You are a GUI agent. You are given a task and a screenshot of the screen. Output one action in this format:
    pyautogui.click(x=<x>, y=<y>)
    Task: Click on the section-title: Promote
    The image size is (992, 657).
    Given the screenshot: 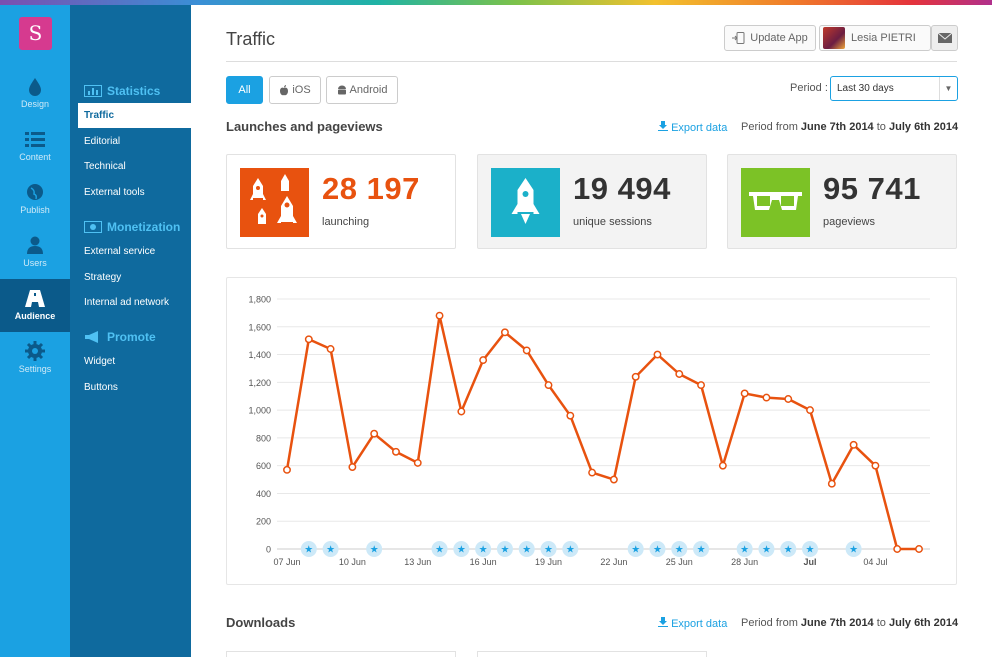 What is the action you would take?
    pyautogui.click(x=131, y=337)
    